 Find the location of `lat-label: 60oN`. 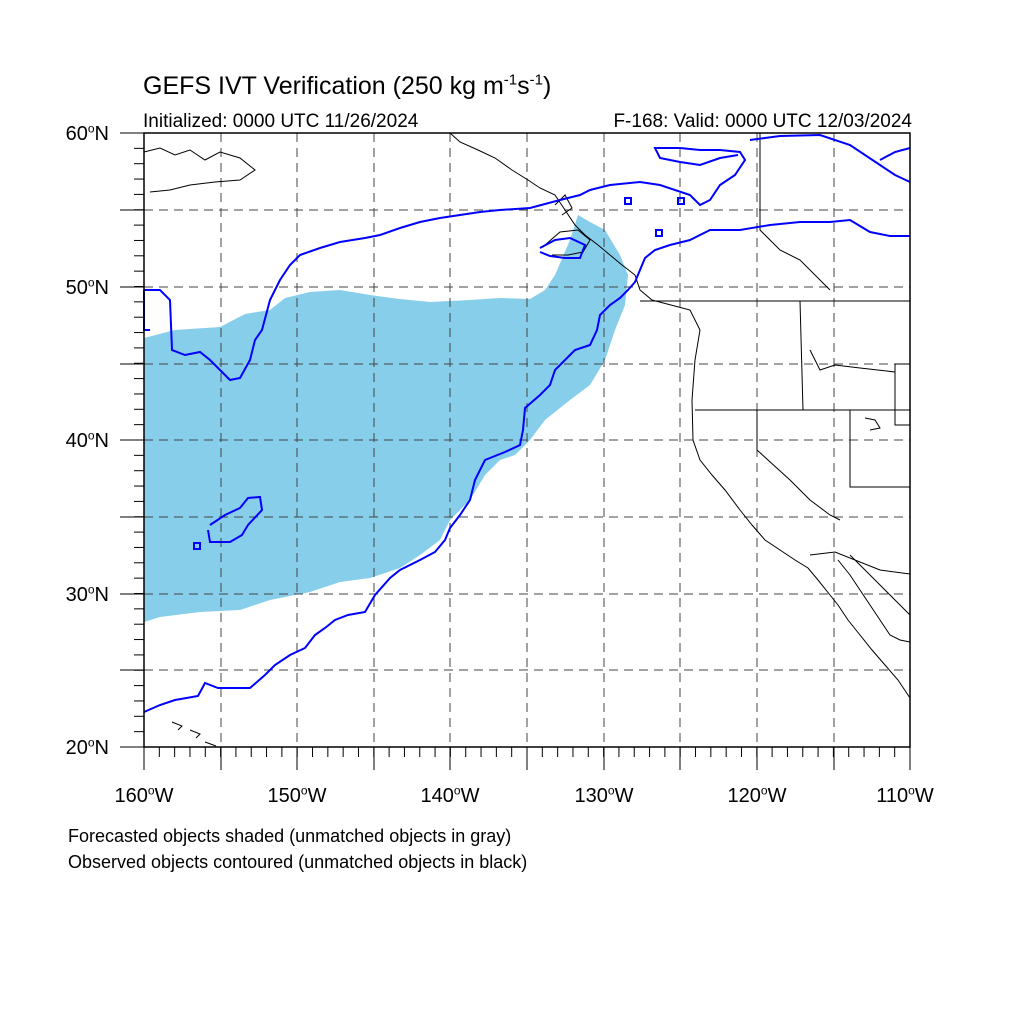

lat-label: 60oN is located at coordinates (87, 133).